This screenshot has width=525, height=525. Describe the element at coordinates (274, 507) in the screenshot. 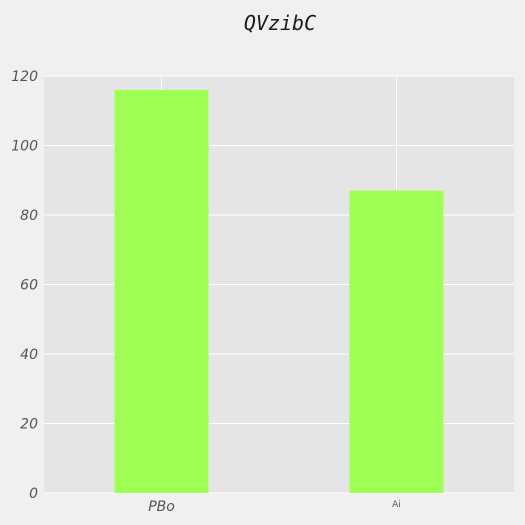

I see `x-axis-ticks: PBo Ai` at that location.